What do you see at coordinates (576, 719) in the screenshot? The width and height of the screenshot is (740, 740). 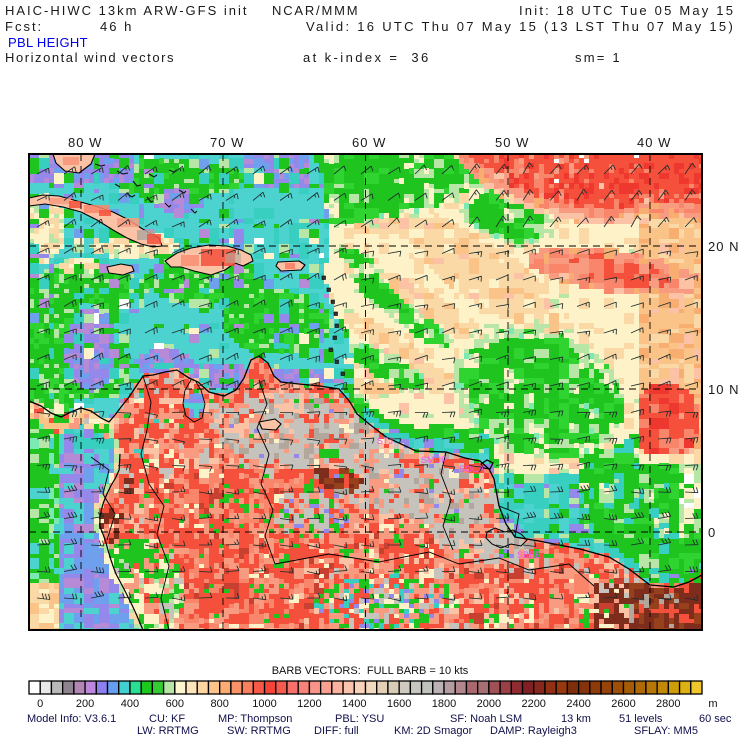 I see `svg-text: 13 km` at bounding box center [576, 719].